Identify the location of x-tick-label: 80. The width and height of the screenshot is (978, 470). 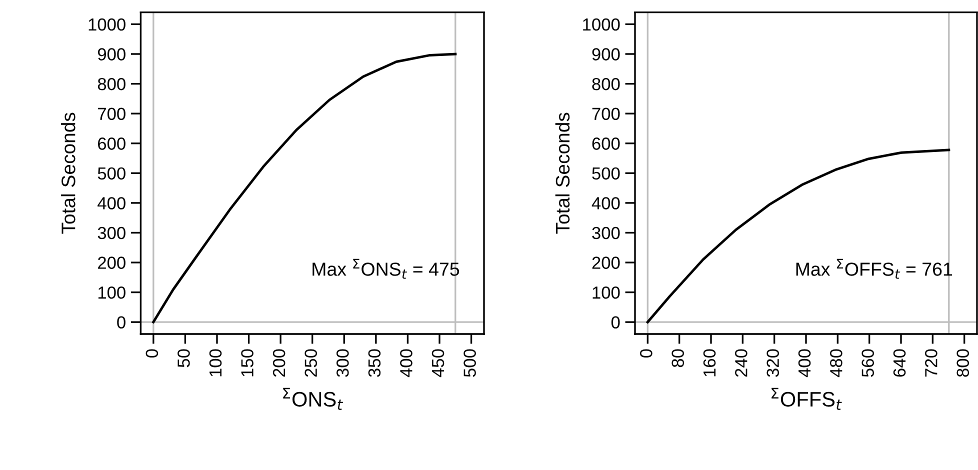
(678, 358).